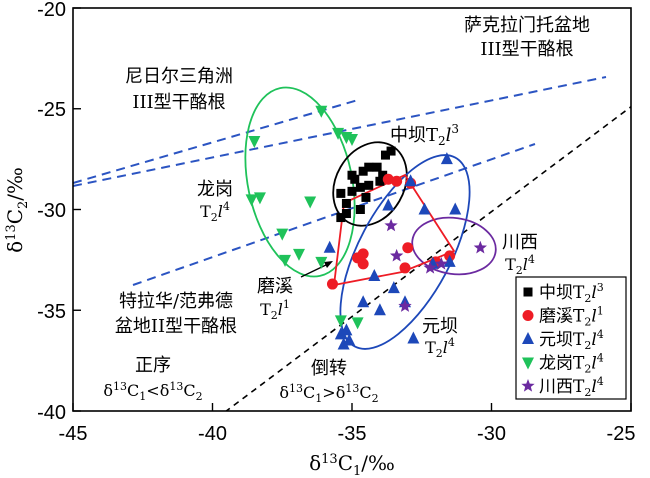 The image size is (650, 478). I want to click on legend-label: 磨溪T2l1, so click(571, 317).